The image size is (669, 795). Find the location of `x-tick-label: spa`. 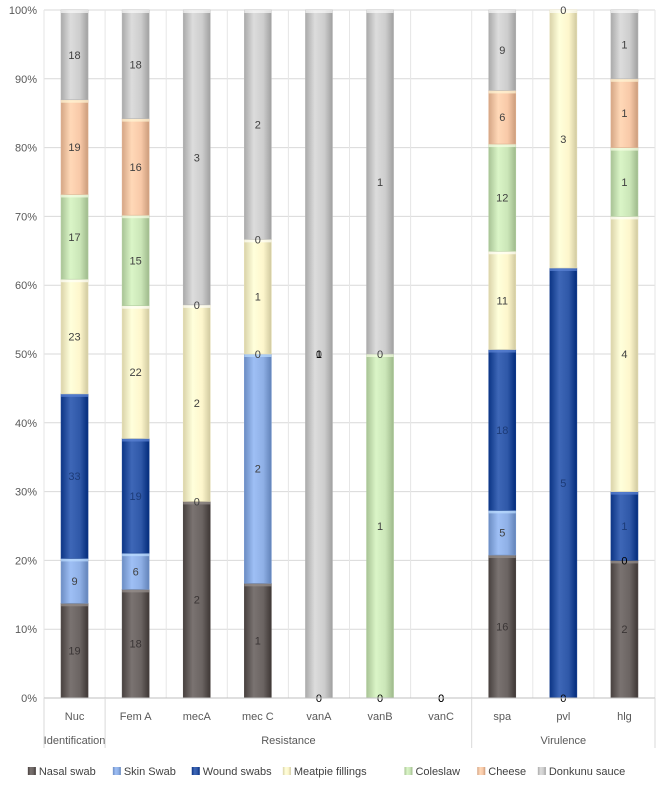

x-tick-label: spa is located at coordinates (502, 717).